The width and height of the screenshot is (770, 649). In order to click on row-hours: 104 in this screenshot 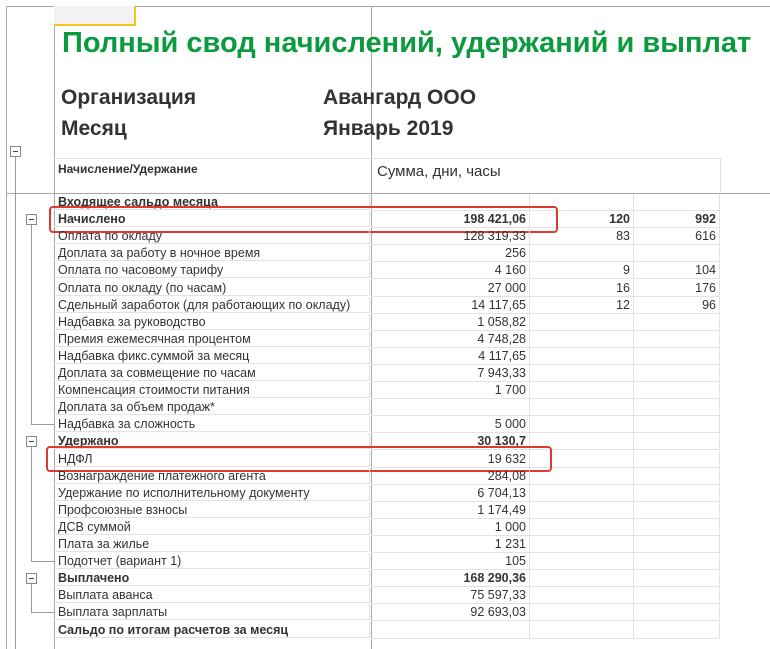, I will do `click(705, 270)`.